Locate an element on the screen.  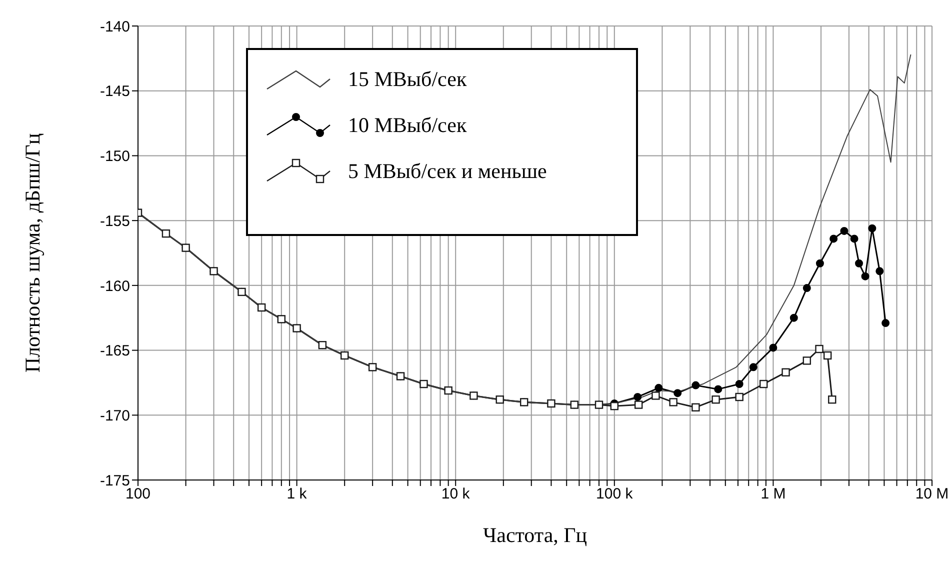
y-axis-title: Плотность шума, дБпш/Гц is located at coordinates (32, 253).